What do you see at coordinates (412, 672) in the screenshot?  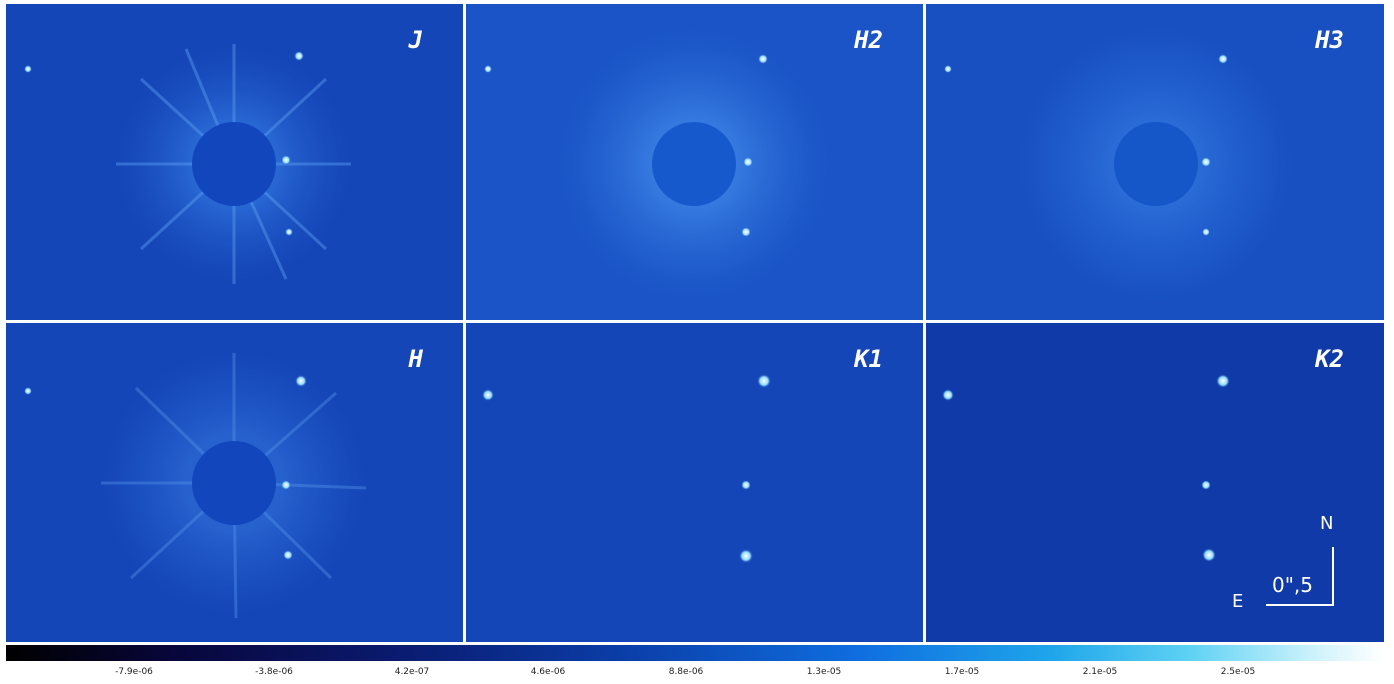 I see `colorbar-tick: 4.2e-07` at bounding box center [412, 672].